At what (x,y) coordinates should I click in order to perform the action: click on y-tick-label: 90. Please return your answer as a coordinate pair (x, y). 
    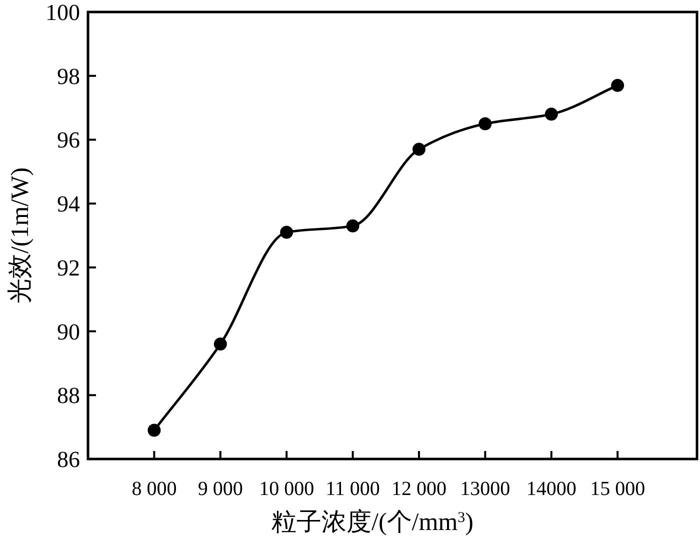
    Looking at the image, I should click on (68, 331).